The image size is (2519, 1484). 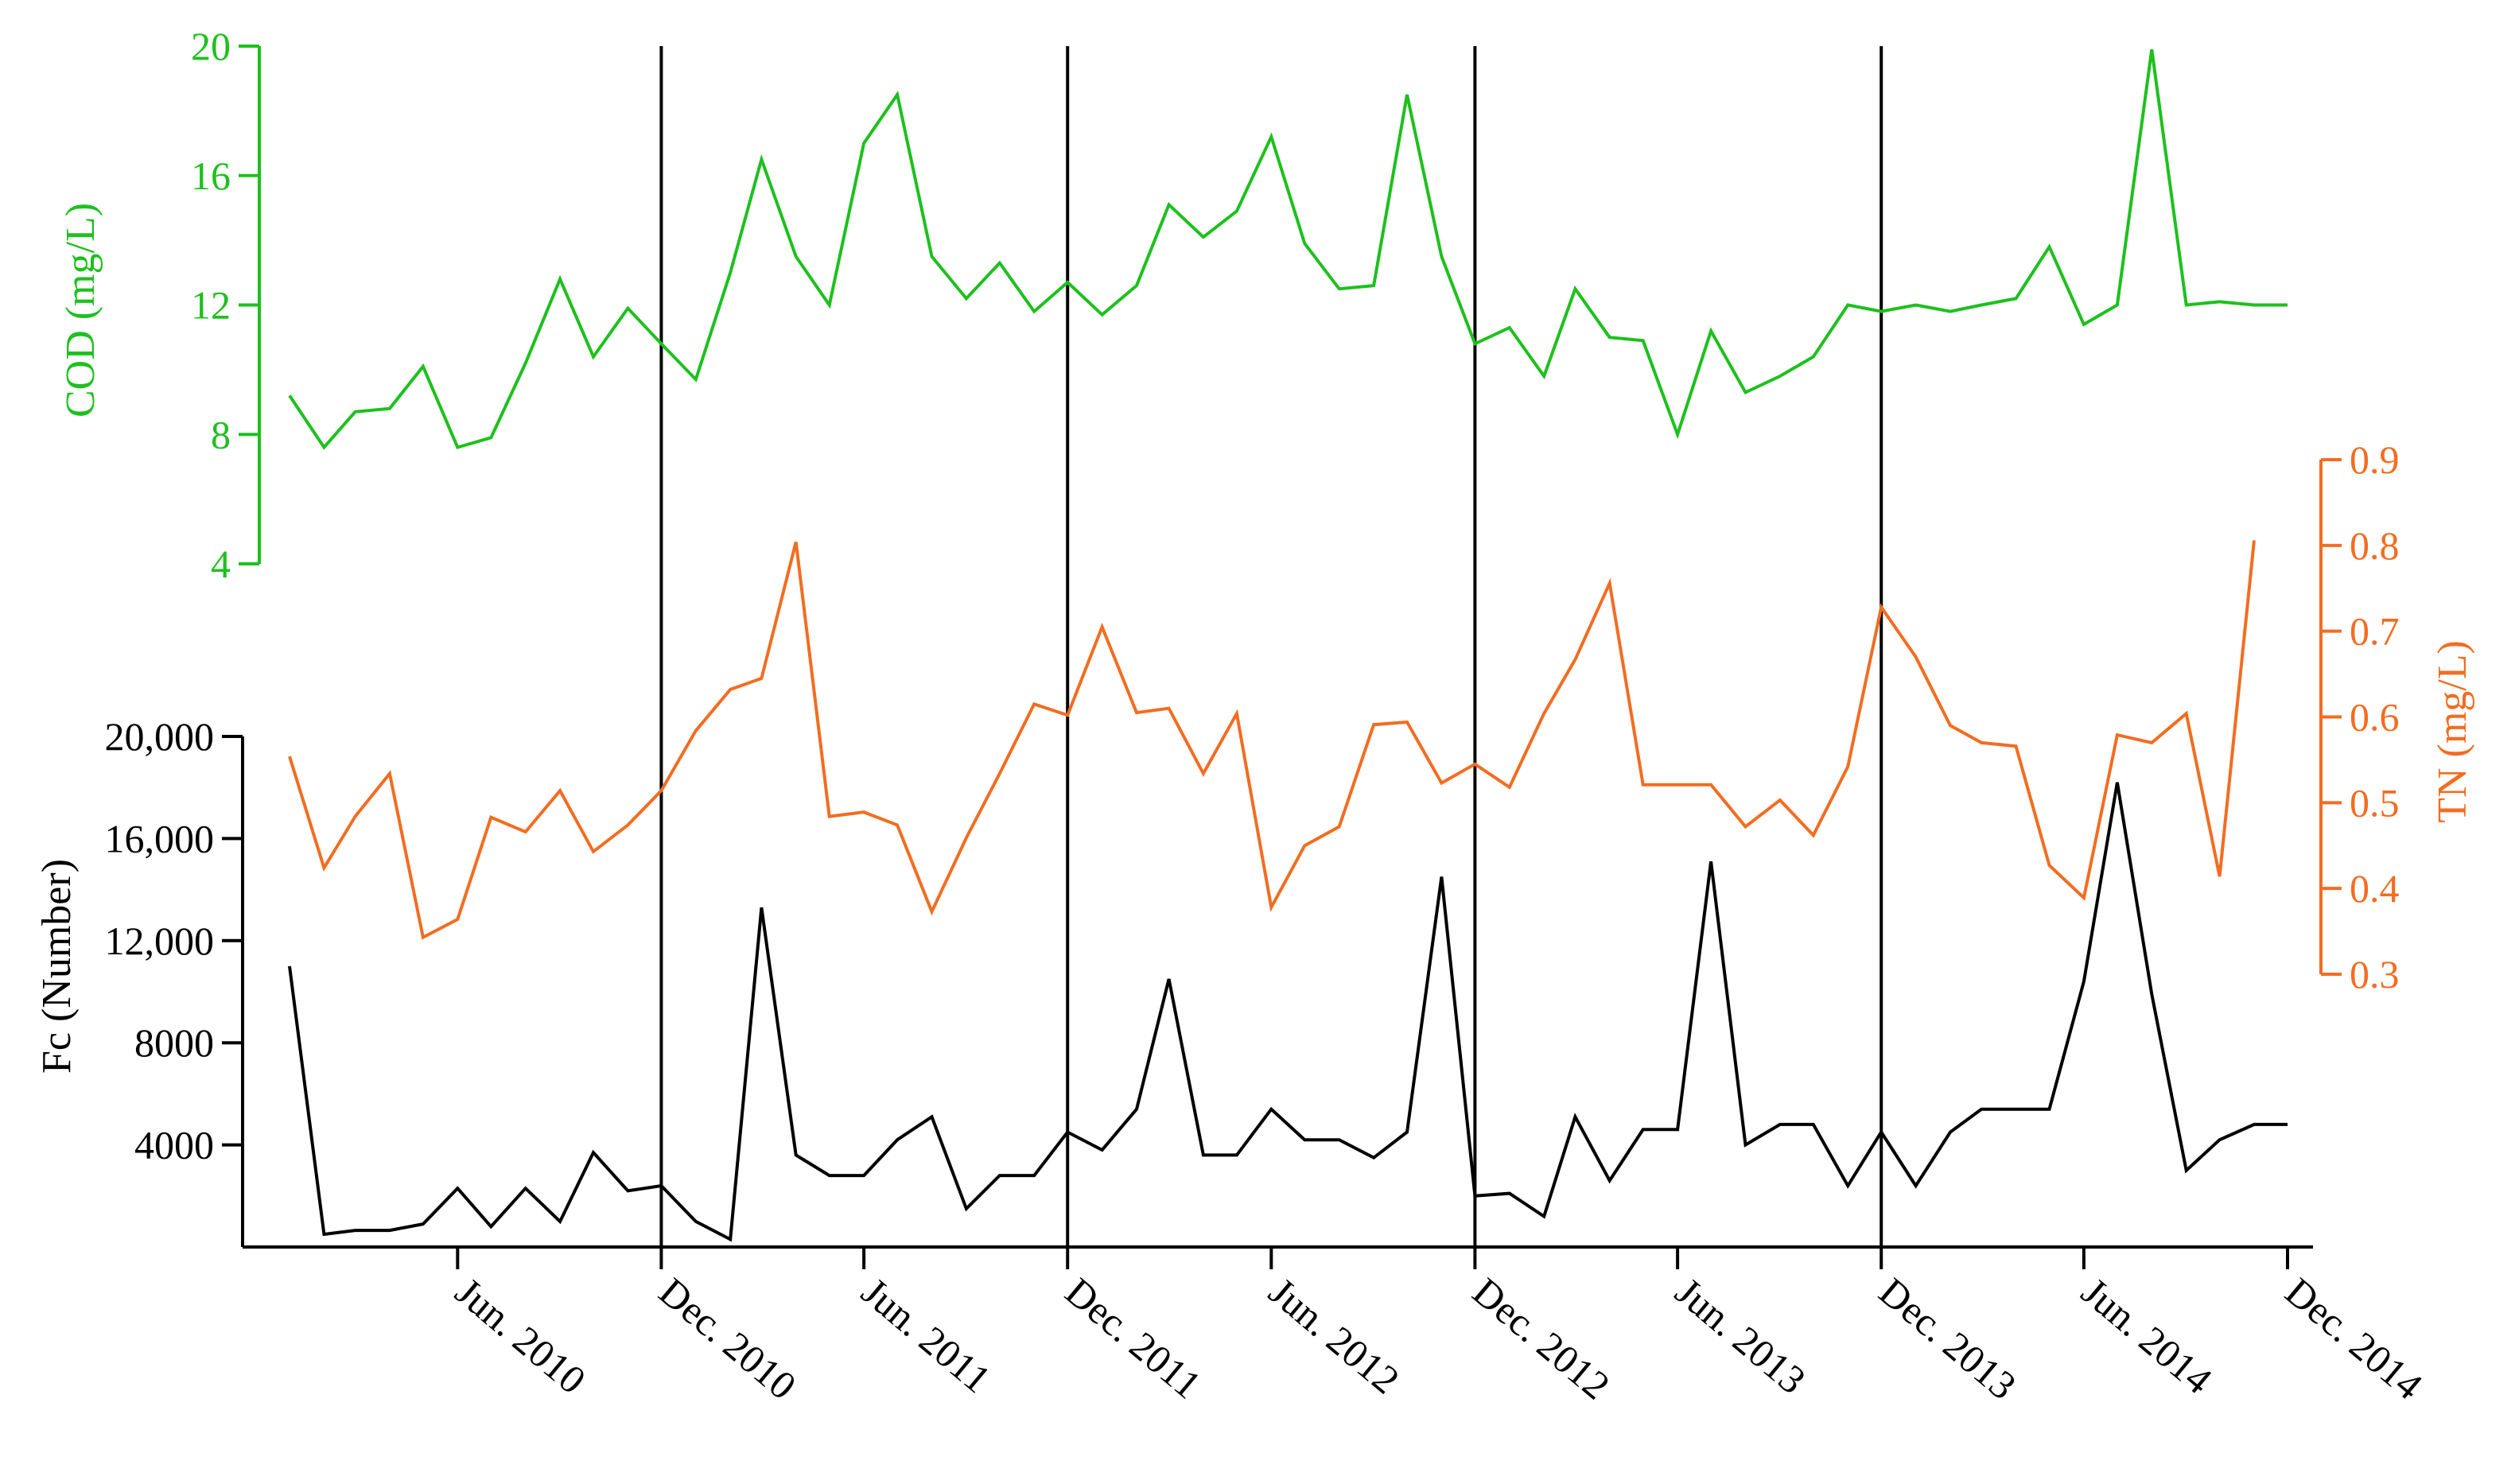 What do you see at coordinates (520, 1336) in the screenshot?
I see `x-tick-label: Jun. 2010` at bounding box center [520, 1336].